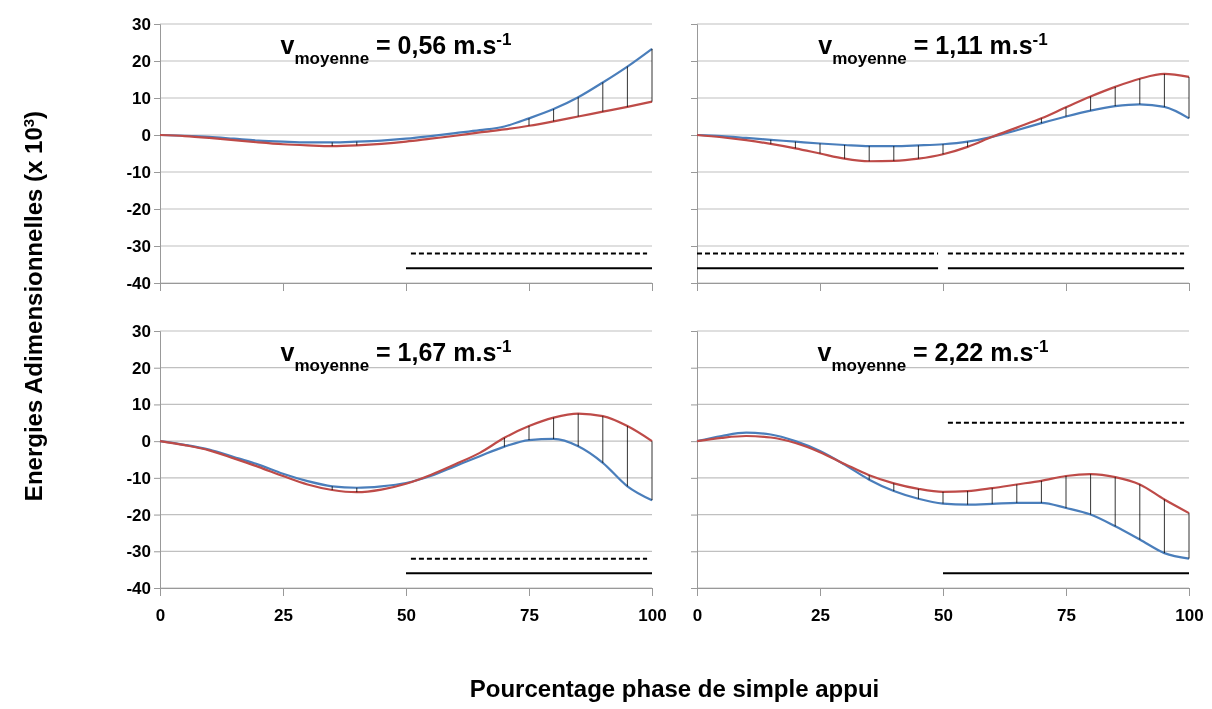 The width and height of the screenshot is (1212, 709). I want to click on chart-title: v$_{moyenne}$ = 1,11 m.s$^{-1}$, so click(933, 48).